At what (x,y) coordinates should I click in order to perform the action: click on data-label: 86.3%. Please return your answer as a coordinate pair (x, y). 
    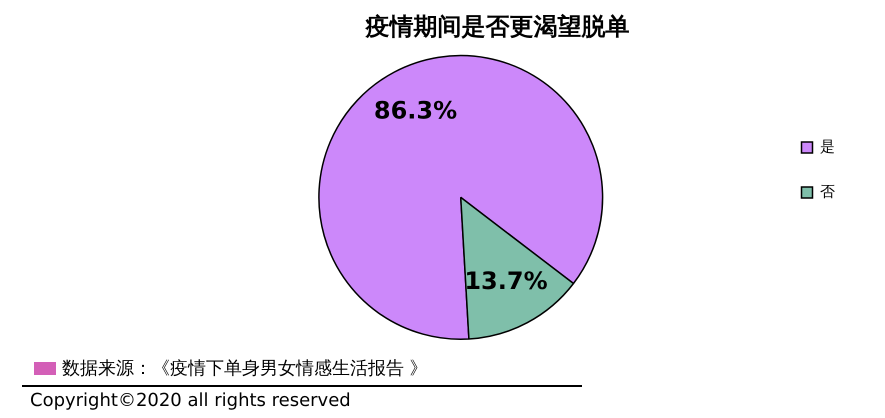
    Looking at the image, I should click on (416, 110).